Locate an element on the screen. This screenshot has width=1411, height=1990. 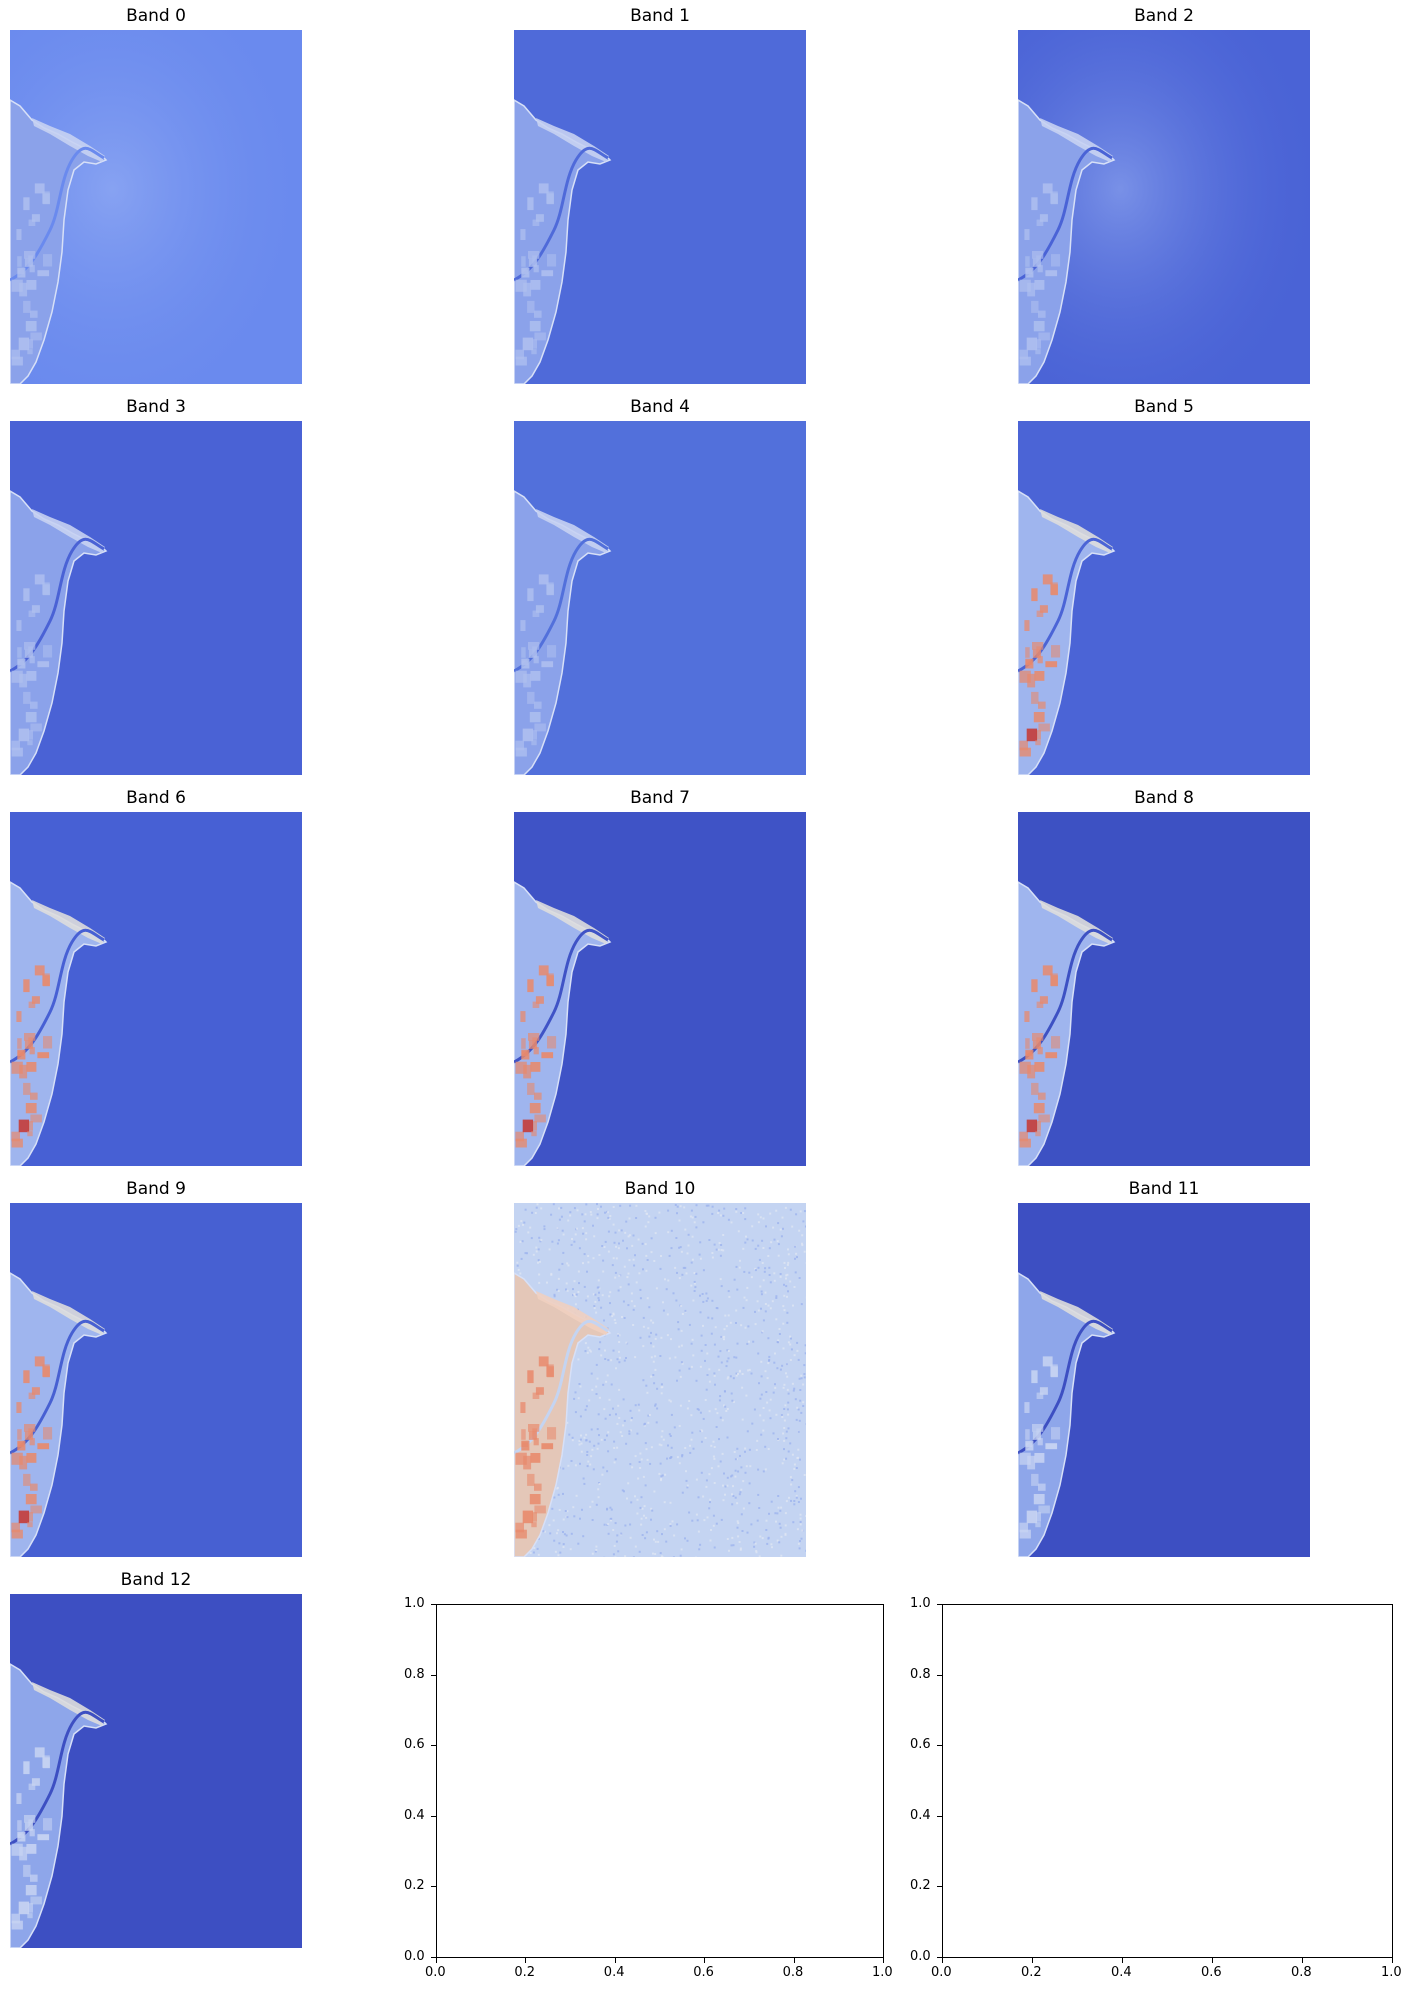
x-tick-label: 0.2 is located at coordinates (525, 1972).